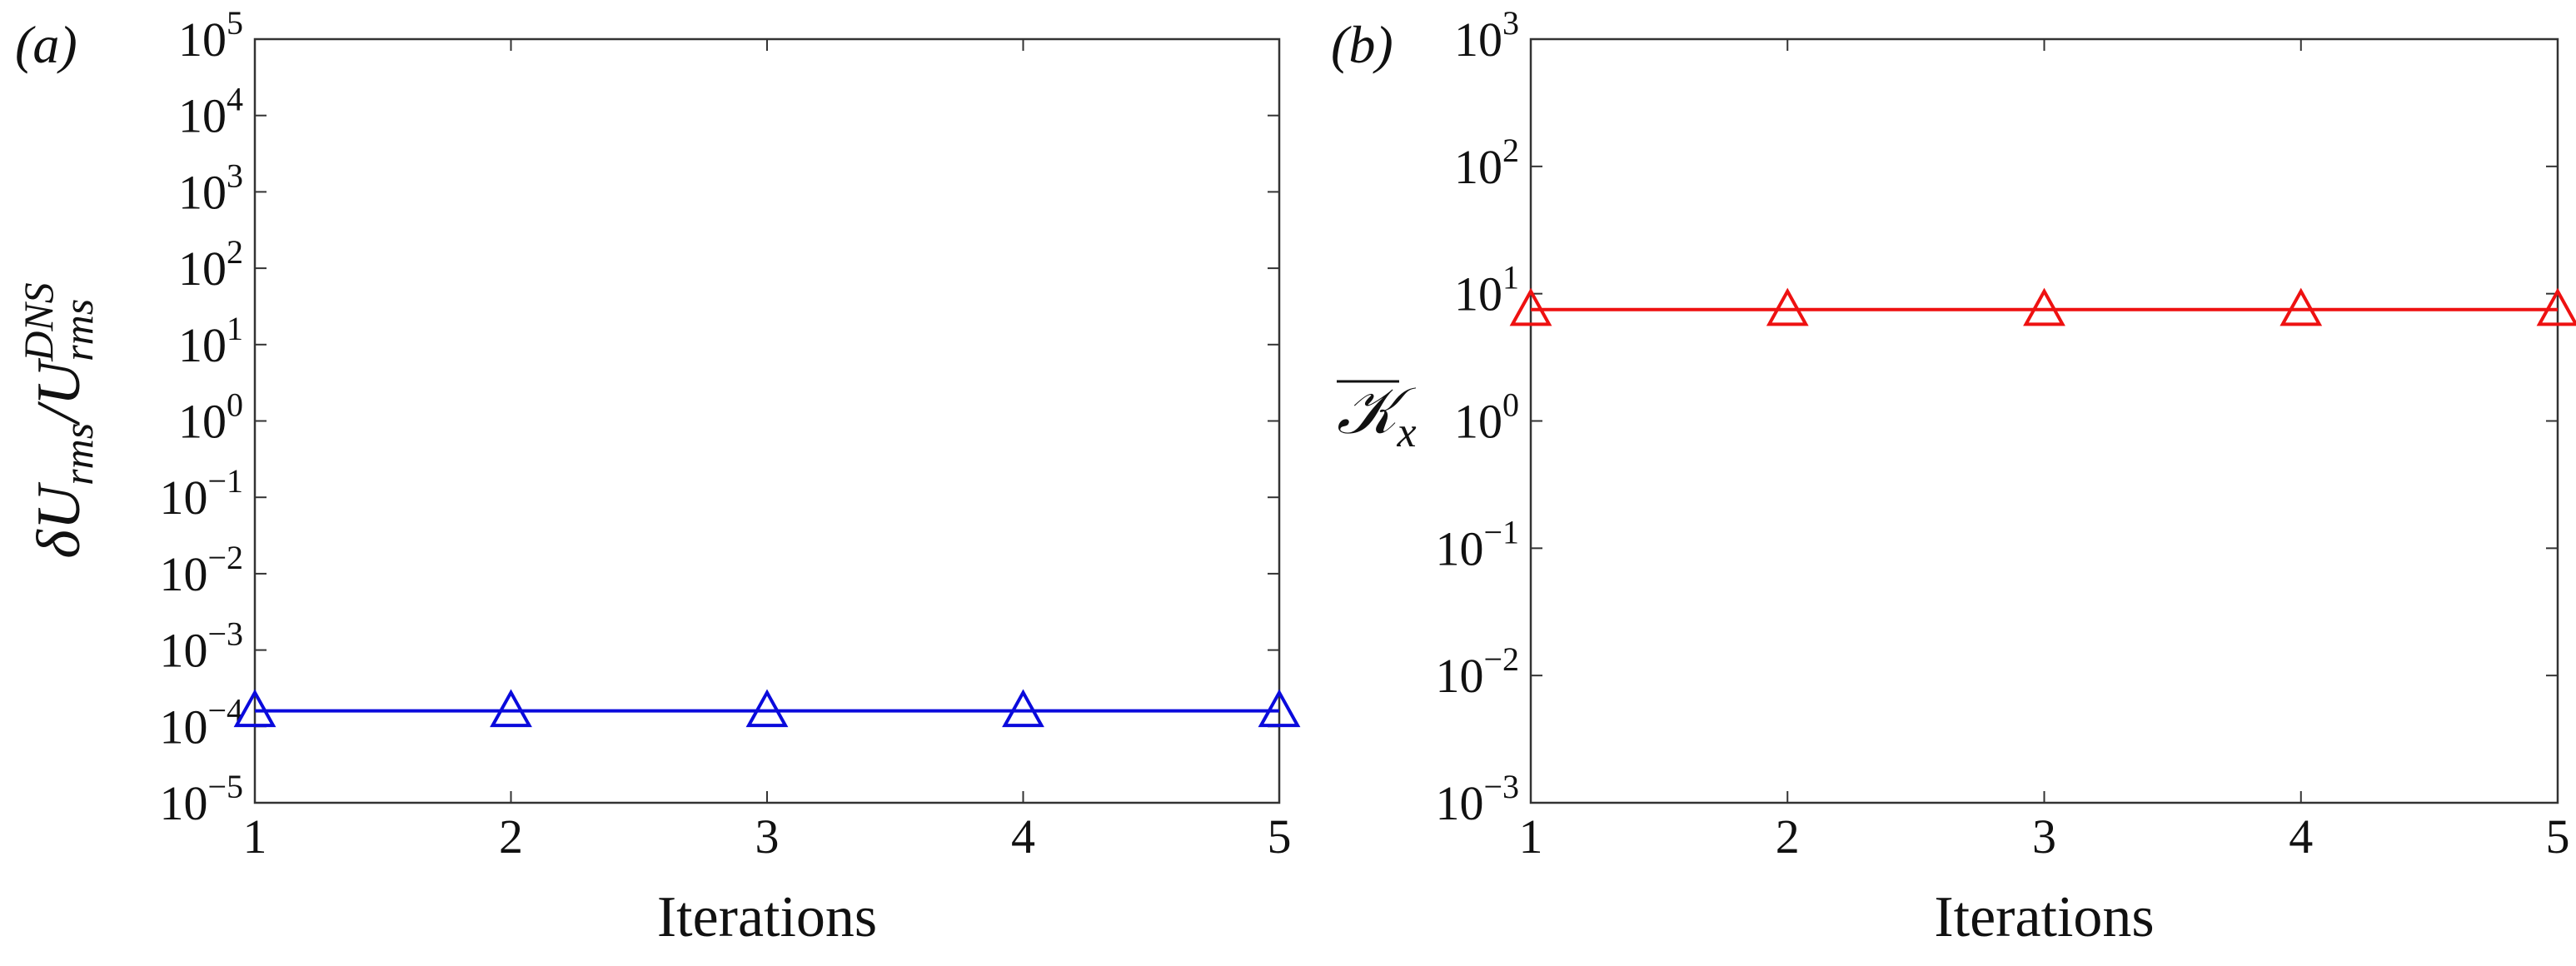  What do you see at coordinates (235, 23) in the screenshot?
I see `y-tick-exponent: 5` at bounding box center [235, 23].